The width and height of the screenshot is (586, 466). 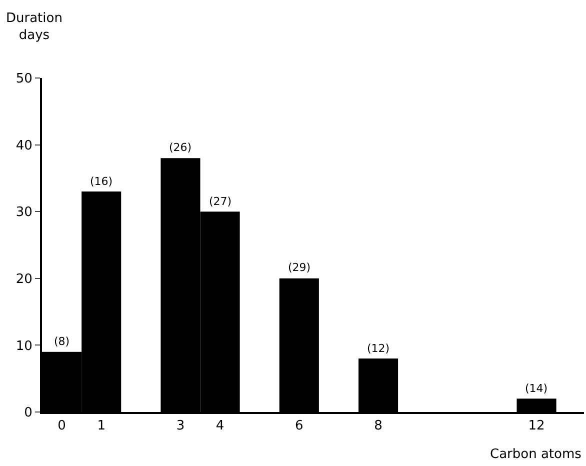 What do you see at coordinates (101, 426) in the screenshot?
I see `x-tick-label: 1` at bounding box center [101, 426].